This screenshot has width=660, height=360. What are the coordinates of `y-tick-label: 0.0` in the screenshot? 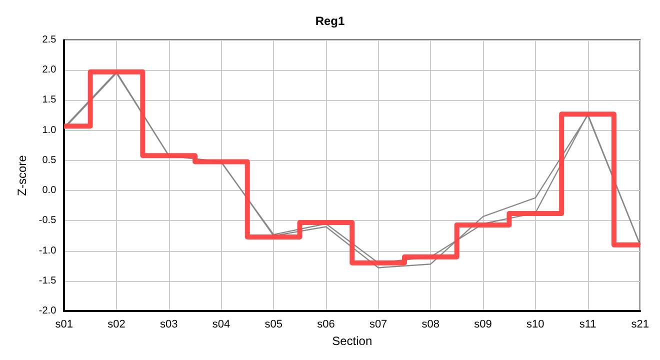 It's located at (49, 190).